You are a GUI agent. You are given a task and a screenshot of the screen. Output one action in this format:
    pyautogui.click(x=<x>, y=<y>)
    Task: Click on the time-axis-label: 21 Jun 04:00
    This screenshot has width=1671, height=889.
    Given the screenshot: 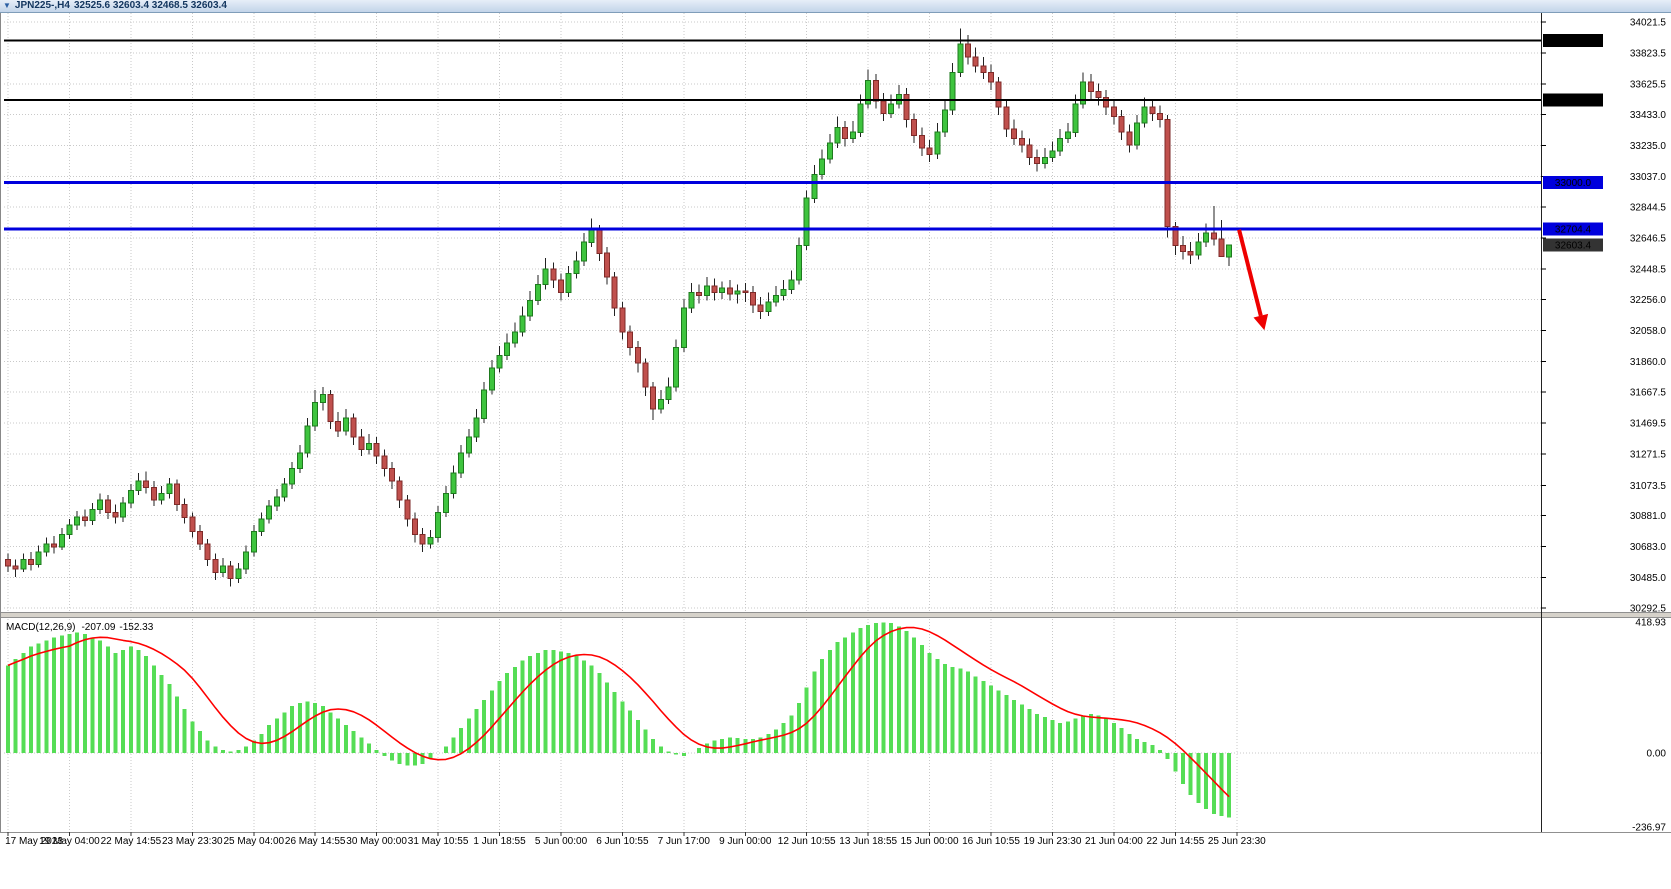 What is the action you would take?
    pyautogui.click(x=1114, y=841)
    